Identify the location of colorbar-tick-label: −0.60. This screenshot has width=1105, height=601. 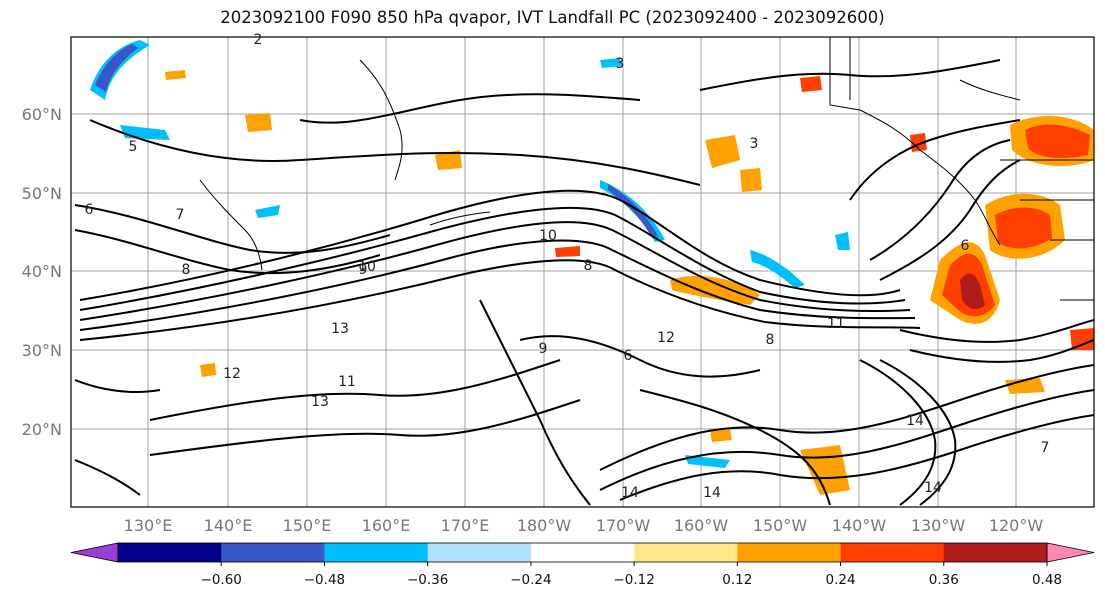
(221, 580).